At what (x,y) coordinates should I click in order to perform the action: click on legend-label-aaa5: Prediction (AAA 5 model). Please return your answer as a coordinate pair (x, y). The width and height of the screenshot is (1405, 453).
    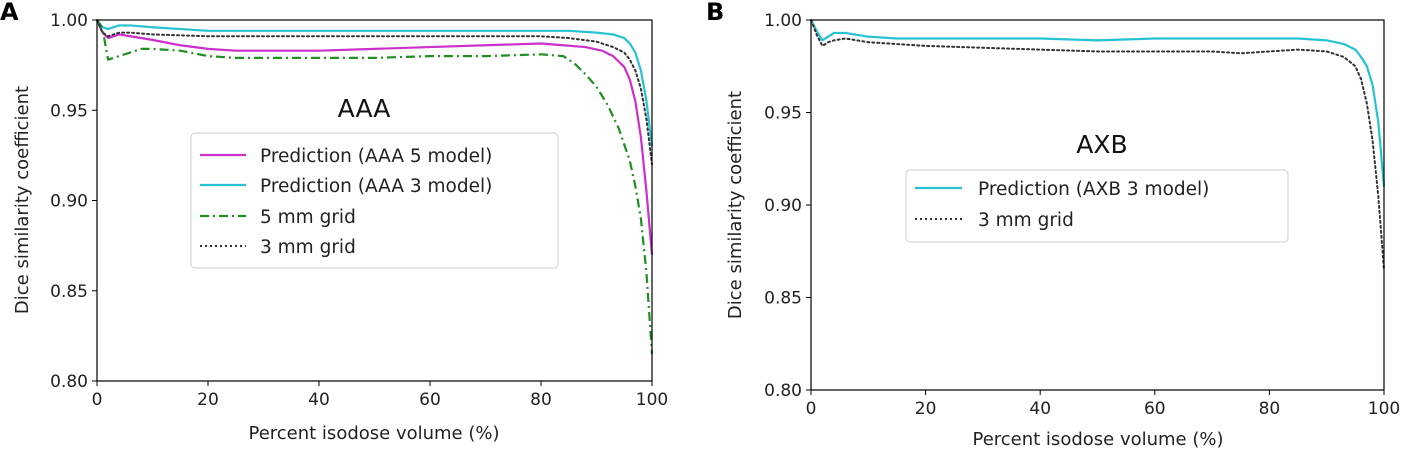
    Looking at the image, I should click on (376, 156).